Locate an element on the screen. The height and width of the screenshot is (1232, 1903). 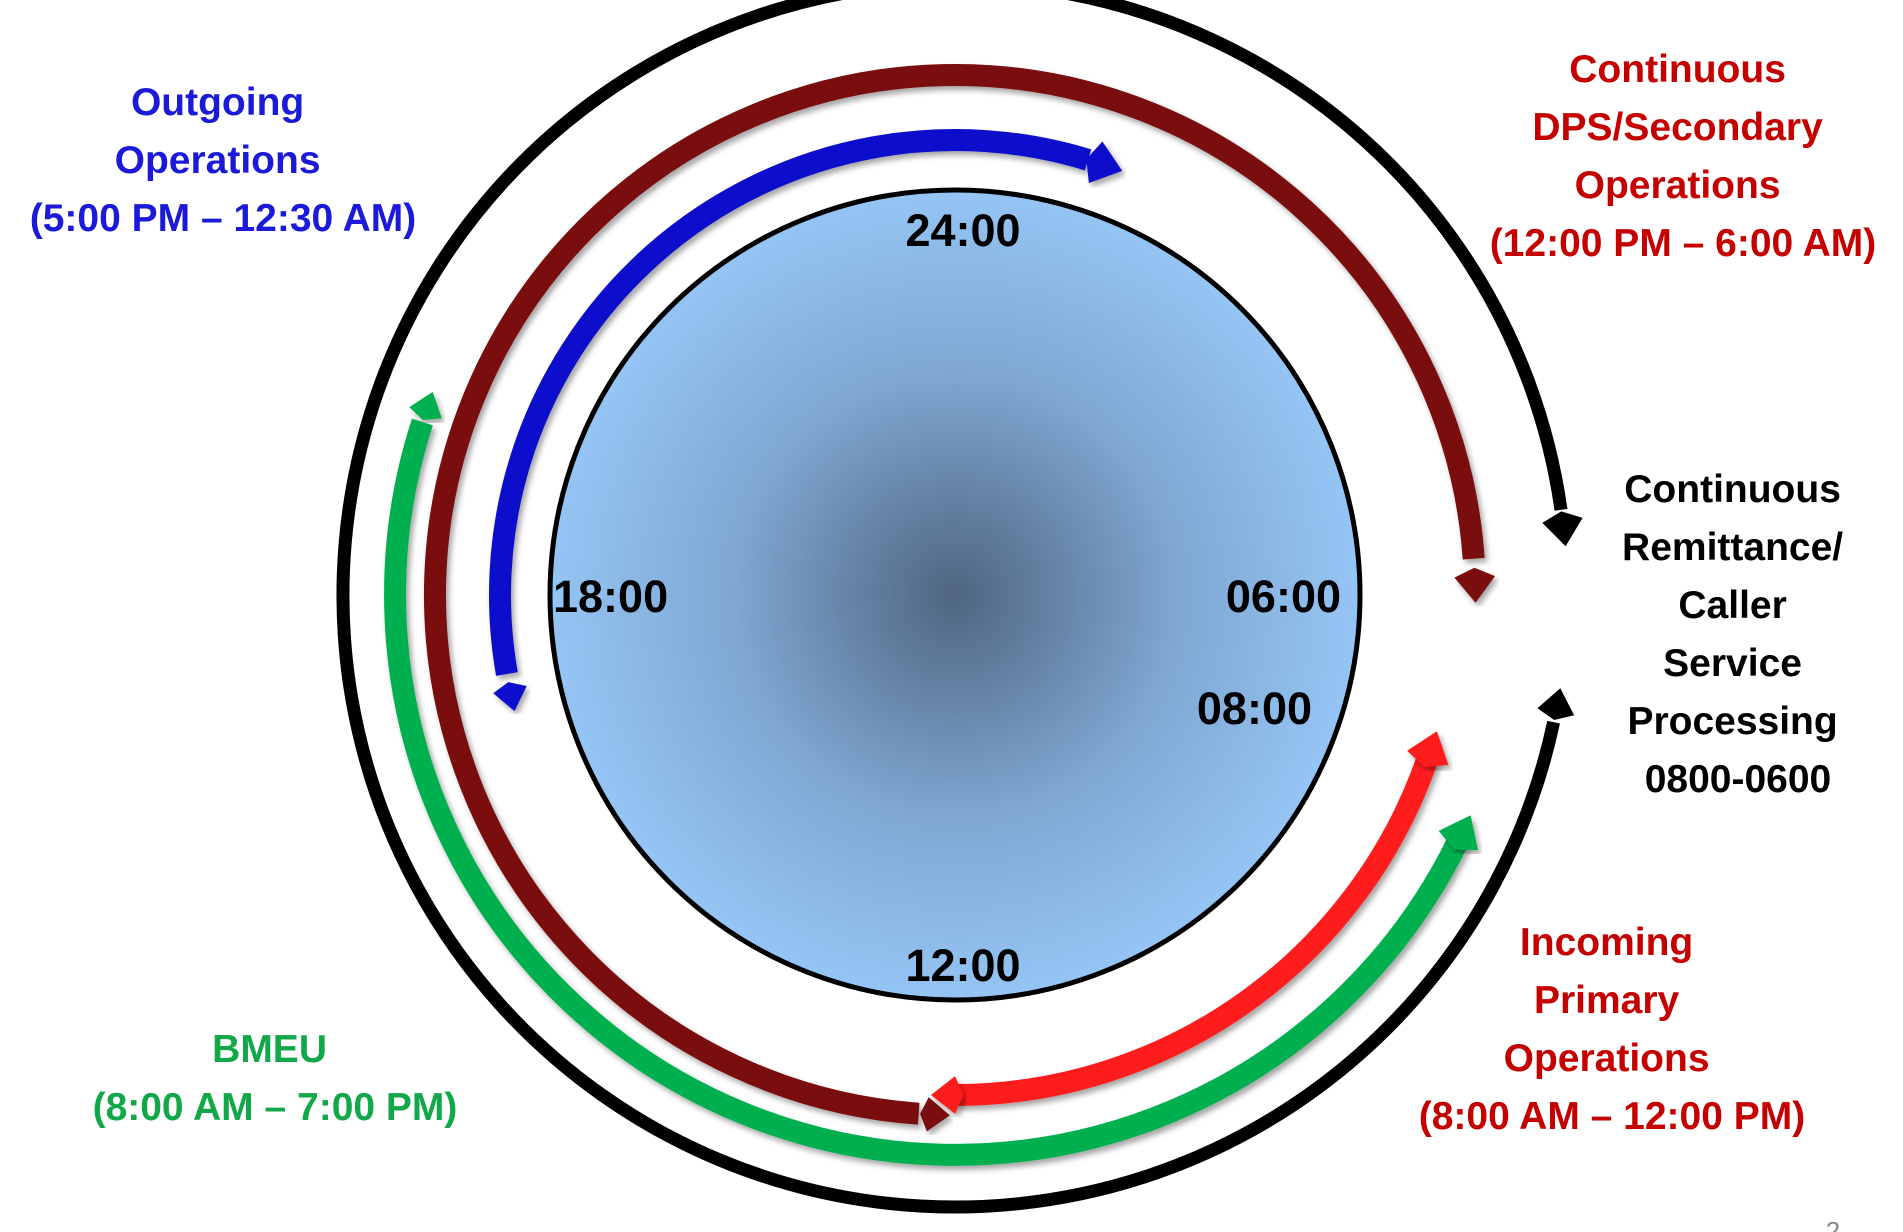
outgoing-operations-label: Outgoing Operations (5:00 PM – 12:30 AM) is located at coordinates (223, 160).